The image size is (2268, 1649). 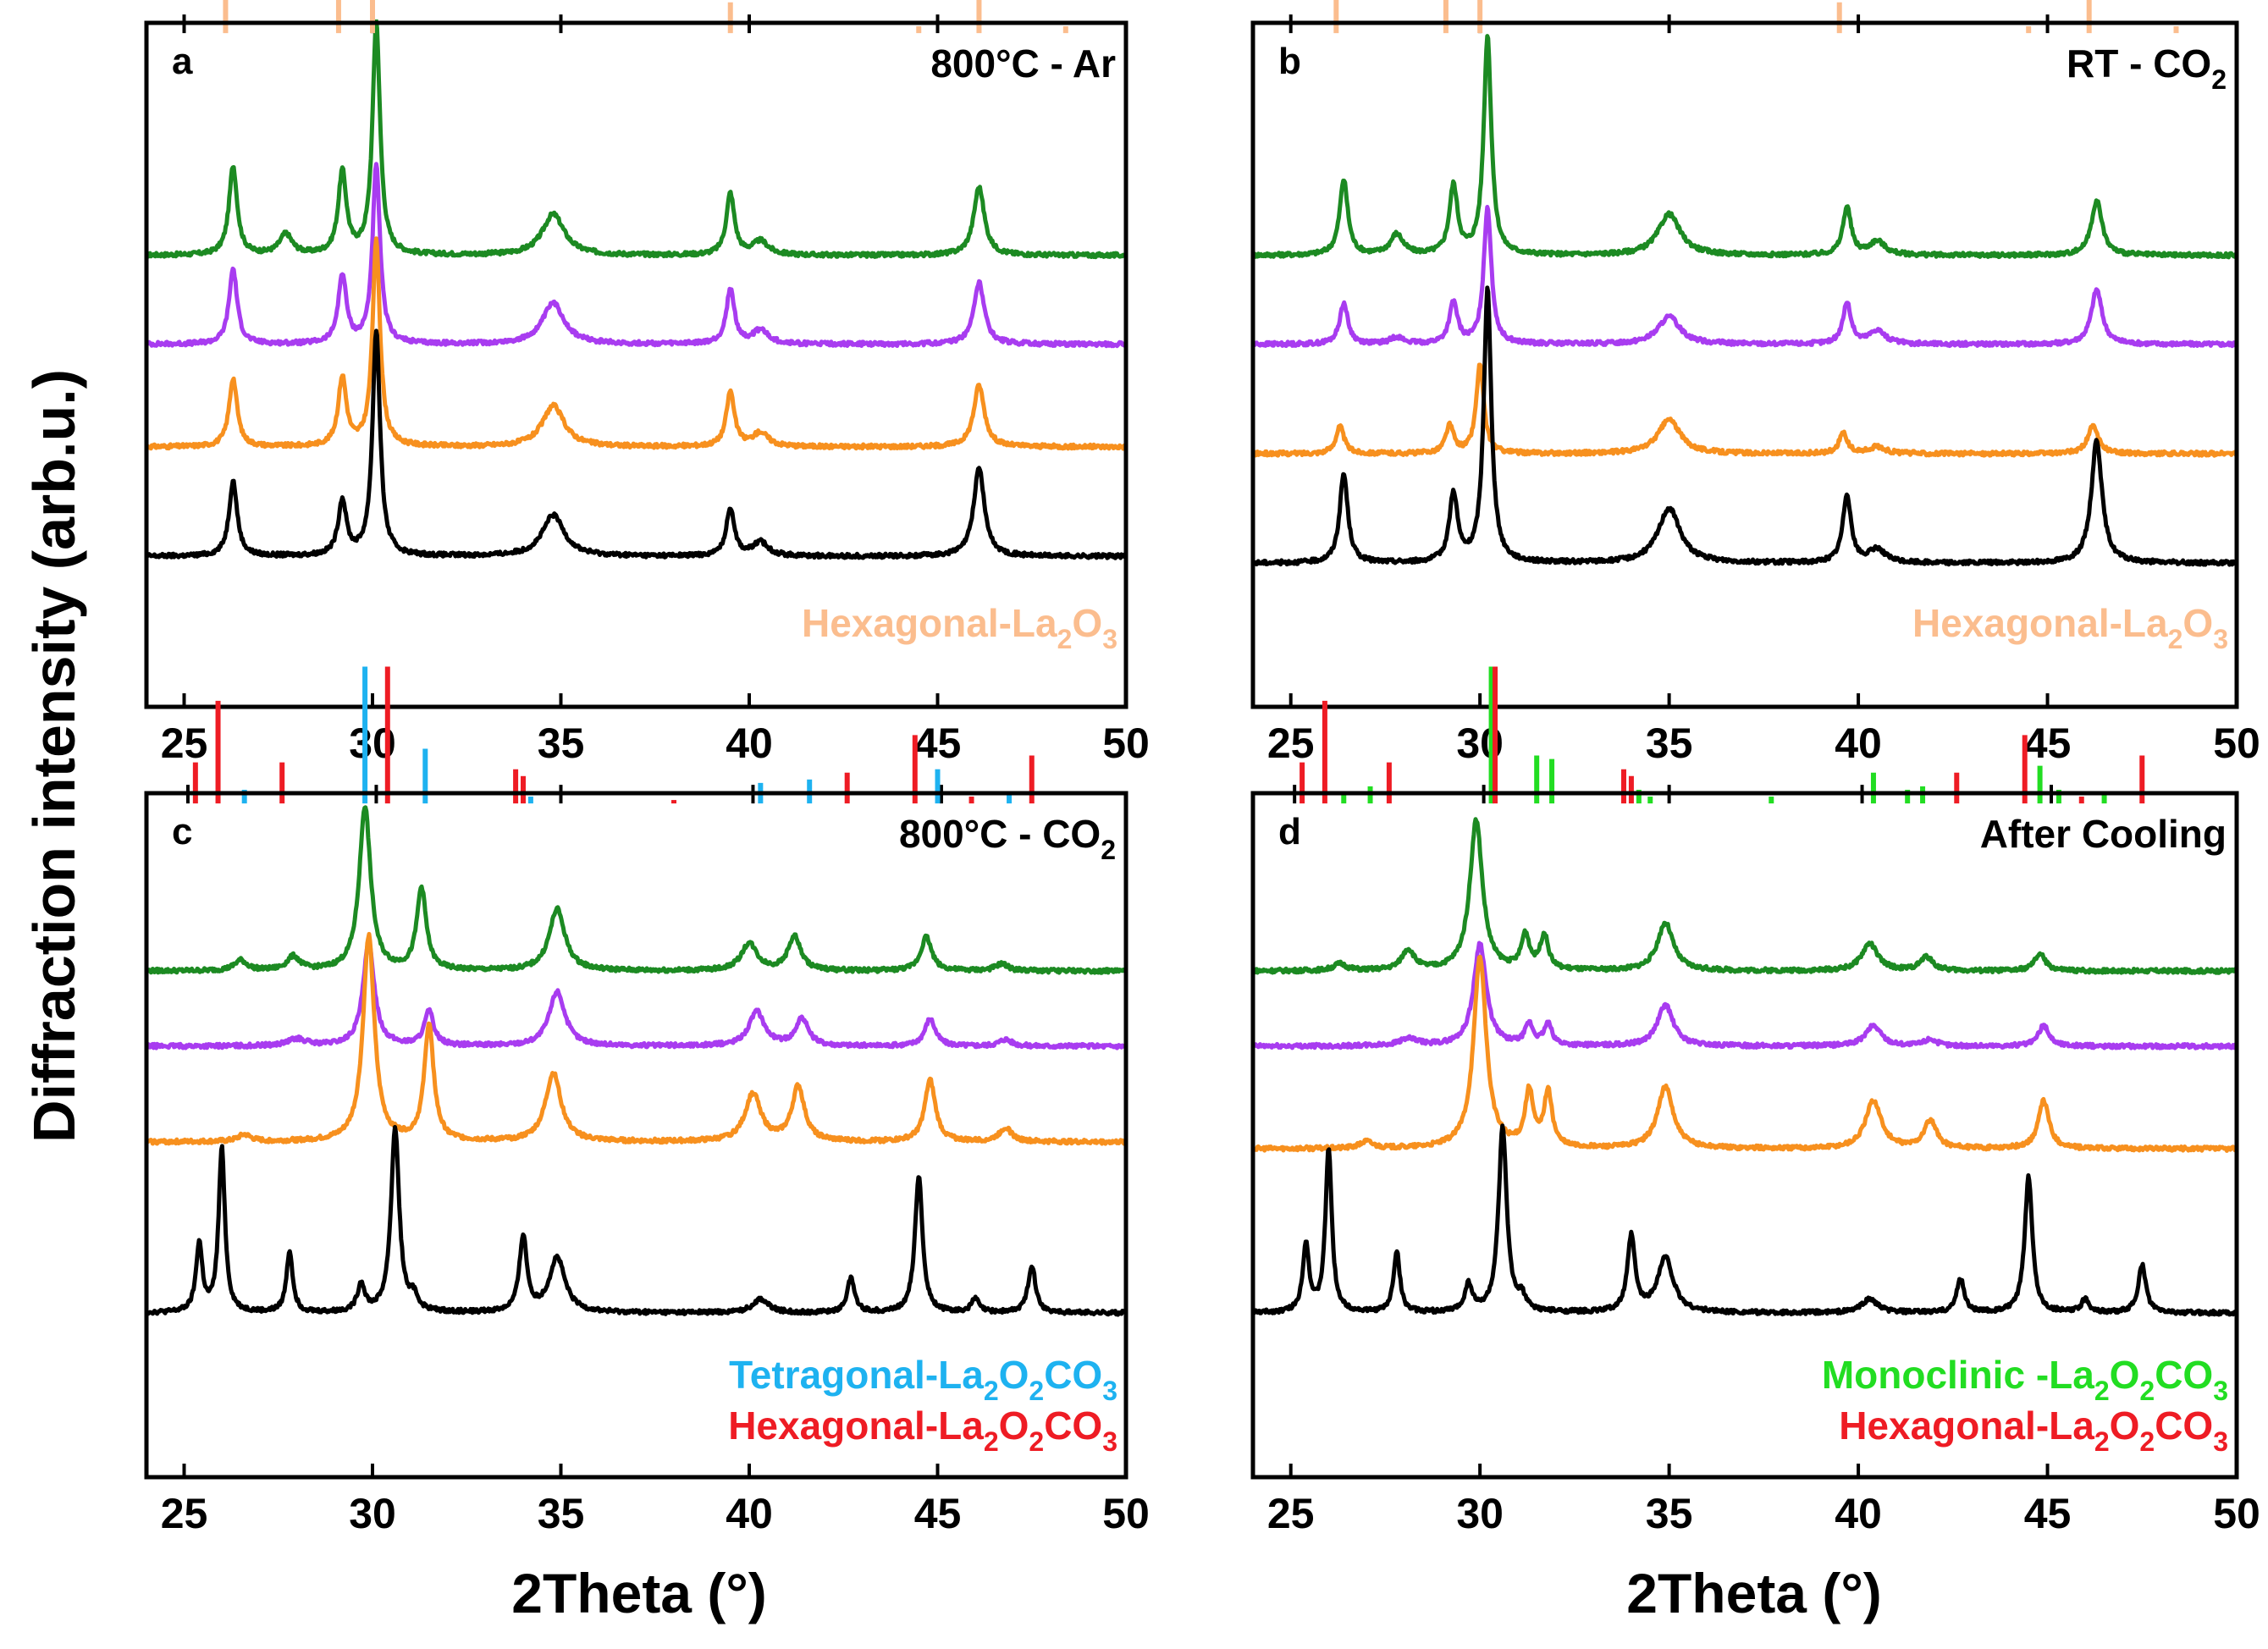 What do you see at coordinates (2147, 68) in the screenshot?
I see `panel-title: RT - CO2` at bounding box center [2147, 68].